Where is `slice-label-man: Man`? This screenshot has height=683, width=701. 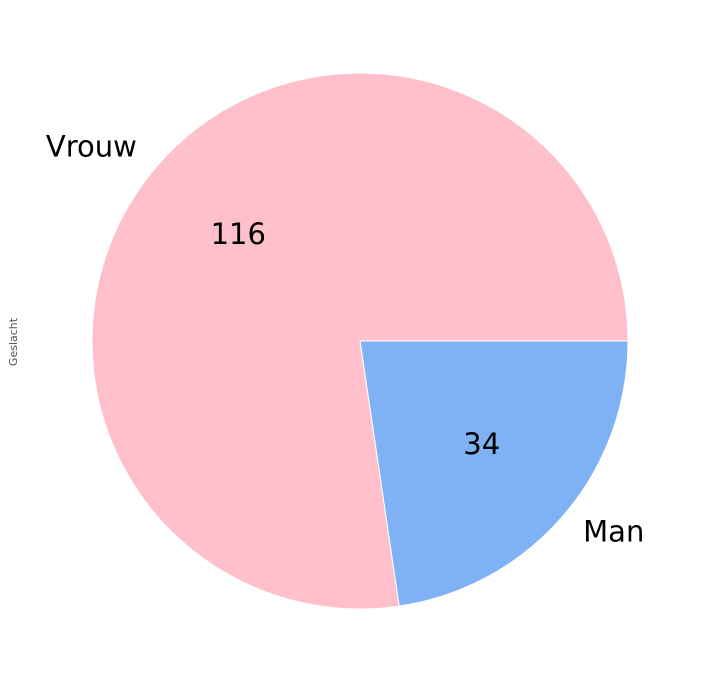 slice-label-man: Man is located at coordinates (613, 532).